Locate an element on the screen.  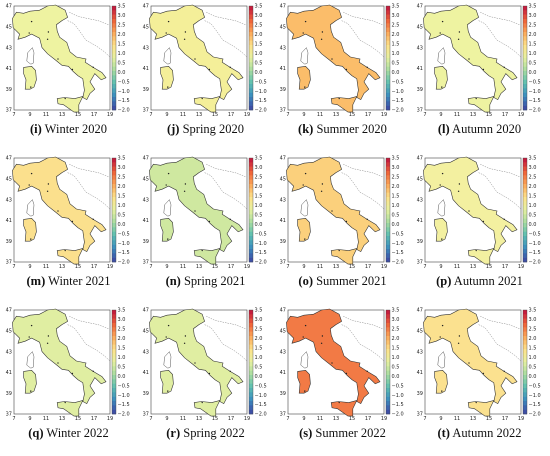
colorbar-tick-label: 3.0 is located at coordinates (122, 16).